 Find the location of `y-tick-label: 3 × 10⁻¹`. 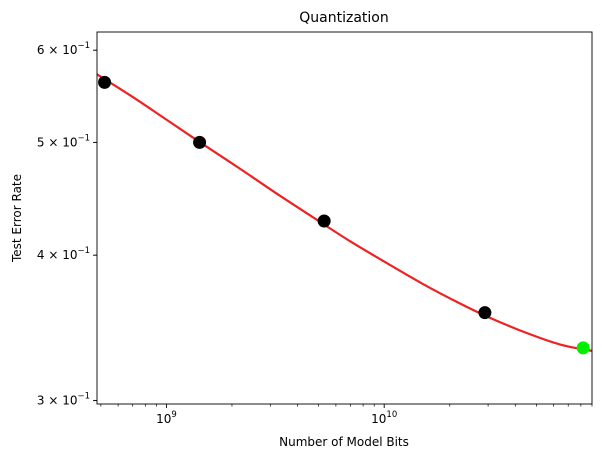

y-tick-label: 3 × 10⁻¹ is located at coordinates (63, 400).